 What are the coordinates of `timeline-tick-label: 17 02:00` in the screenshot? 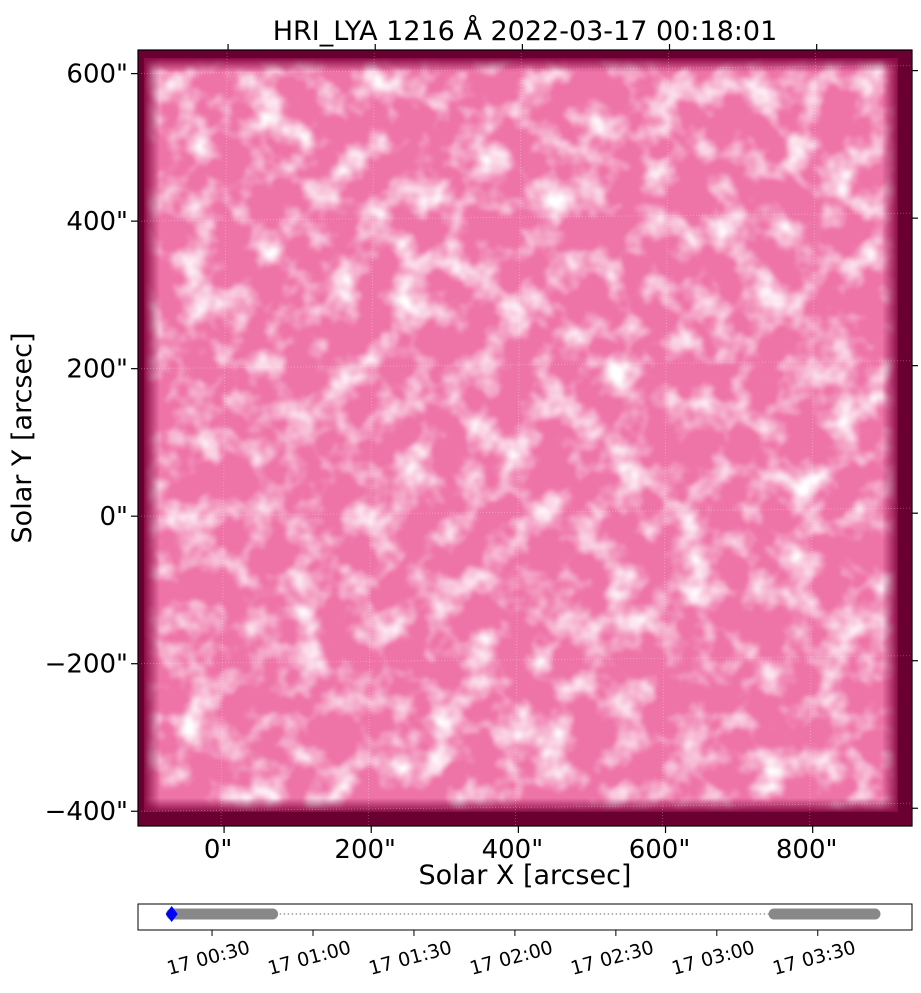 It's located at (511, 958).